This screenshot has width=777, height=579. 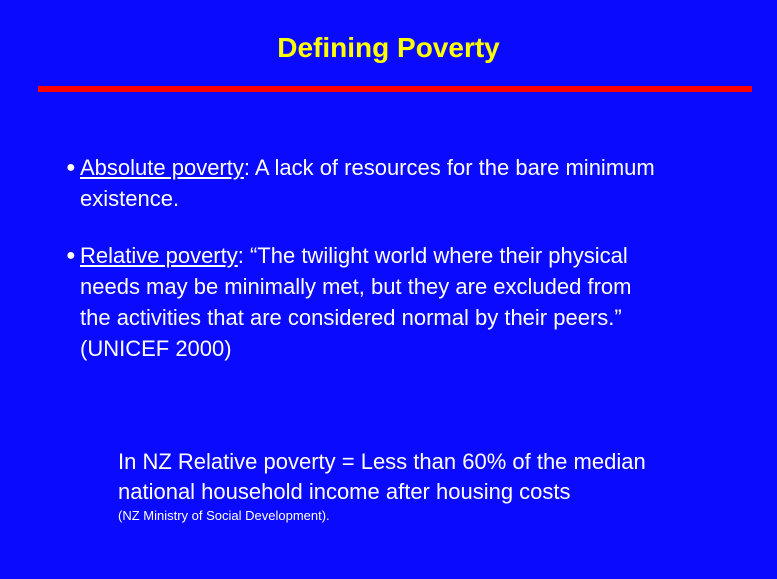 What do you see at coordinates (355, 348) in the screenshot?
I see `text-line: (UNICEF 2000)` at bounding box center [355, 348].